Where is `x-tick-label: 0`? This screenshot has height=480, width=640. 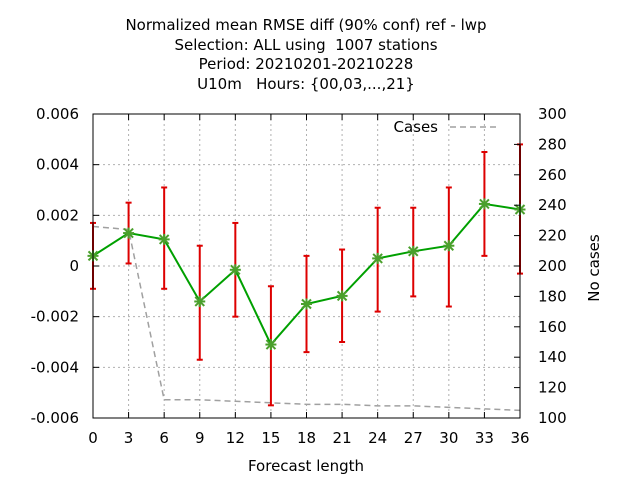
x-tick-label: 0 is located at coordinates (93, 438).